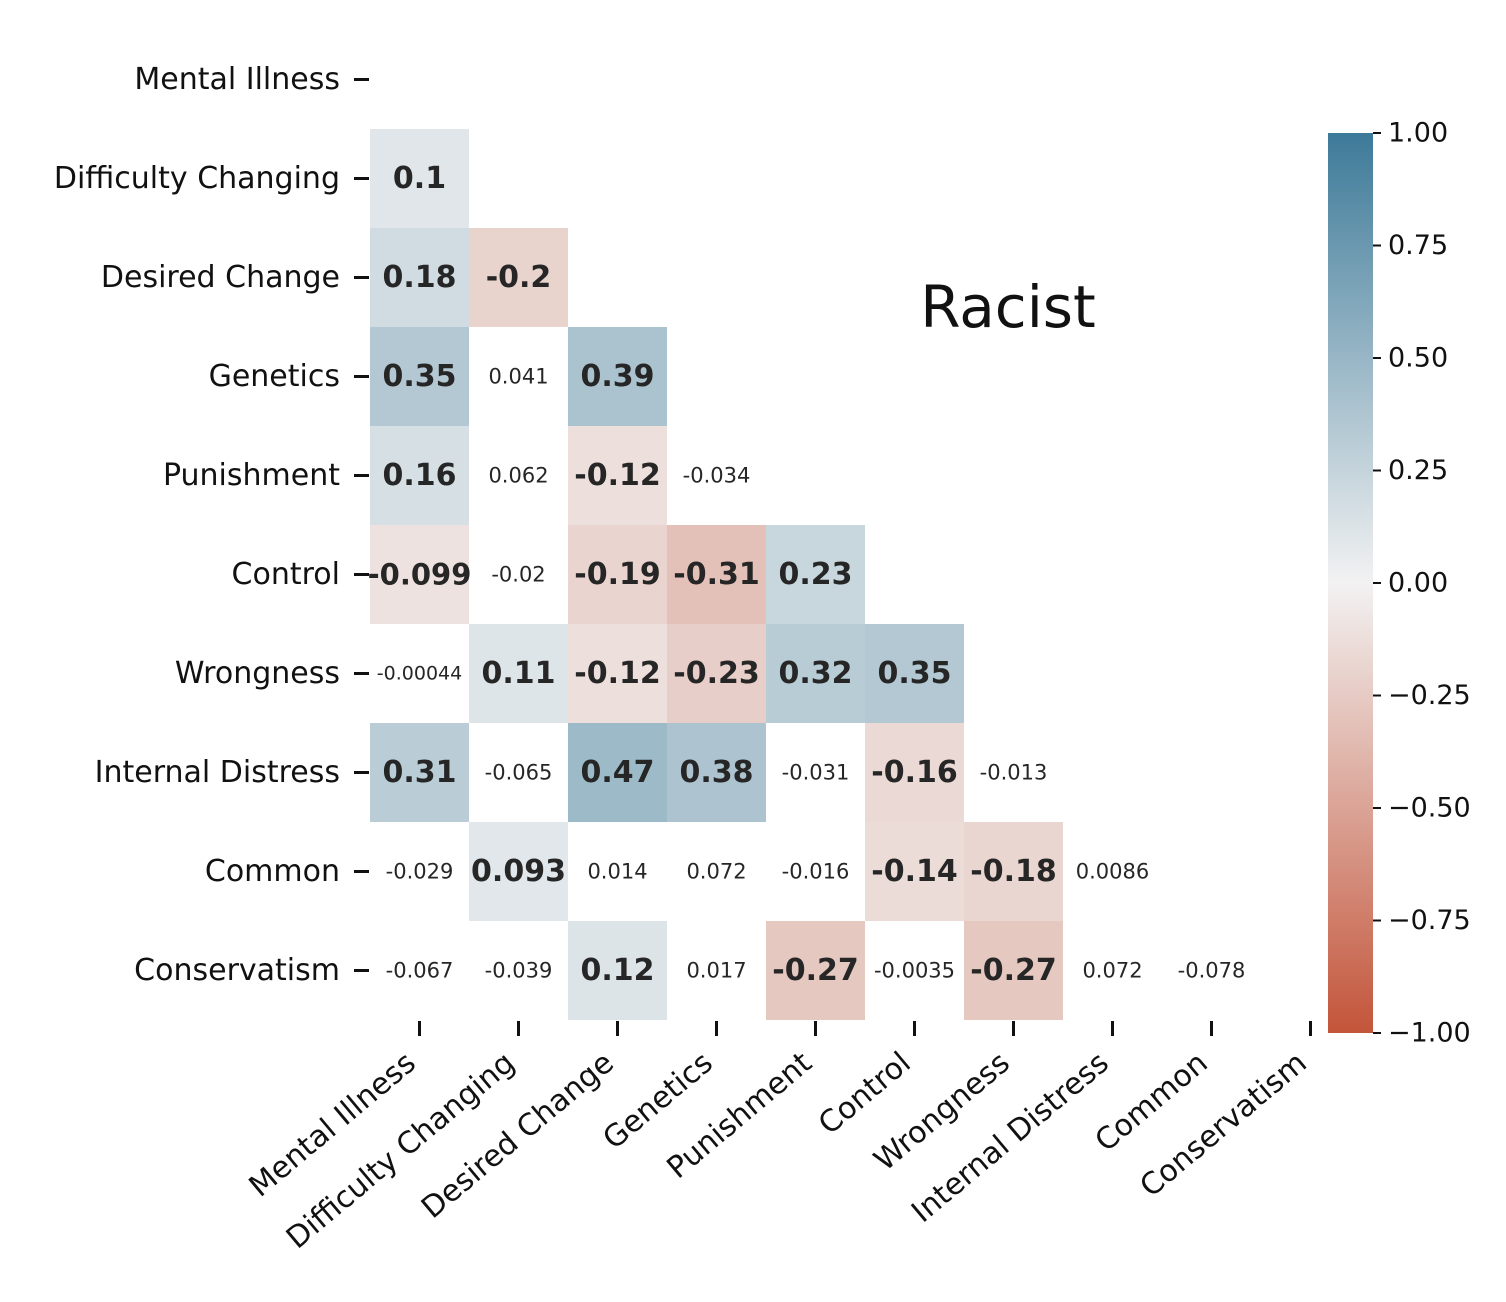  What do you see at coordinates (1223, 1124) in the screenshot?
I see `x-tick-label-conservatism: Conservatism` at bounding box center [1223, 1124].